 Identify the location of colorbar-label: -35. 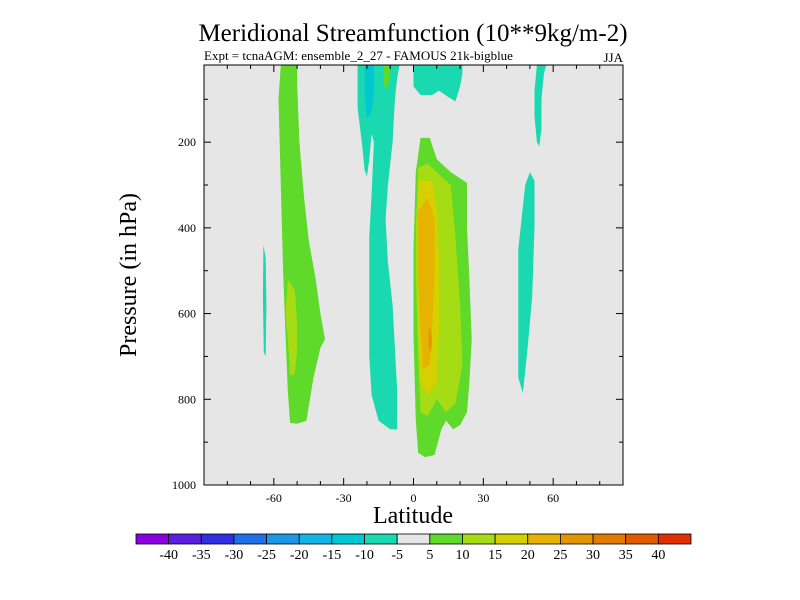
(201, 555).